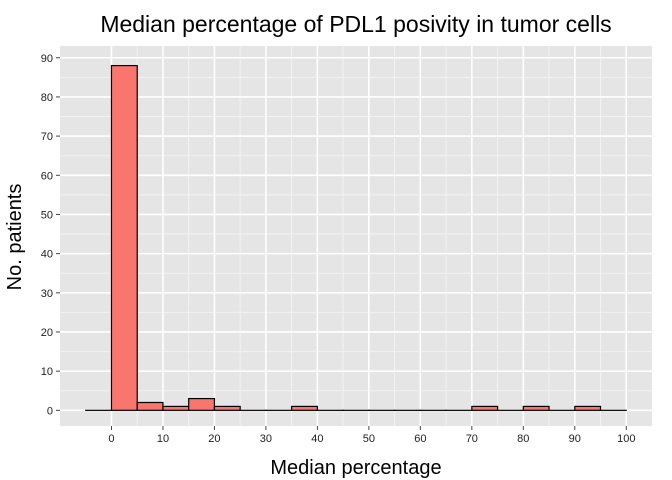  What do you see at coordinates (47, 372) in the screenshot?
I see `y-tick-label: 10` at bounding box center [47, 372].